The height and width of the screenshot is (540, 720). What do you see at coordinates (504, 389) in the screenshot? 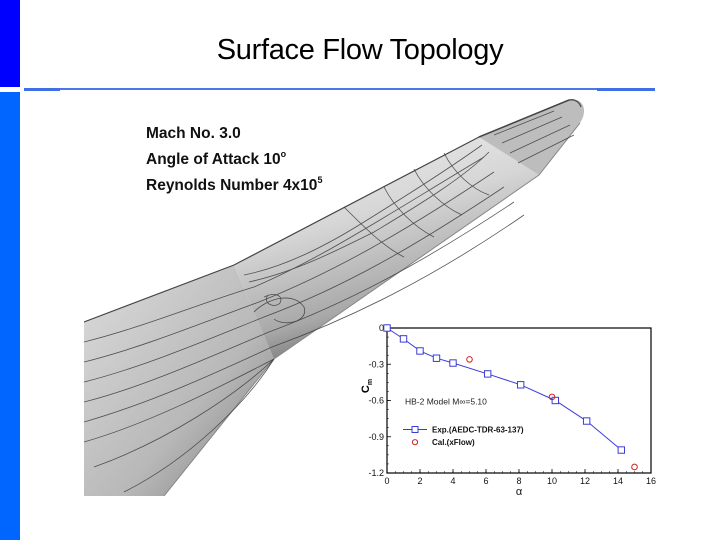
I see `exp-series-line` at bounding box center [504, 389].